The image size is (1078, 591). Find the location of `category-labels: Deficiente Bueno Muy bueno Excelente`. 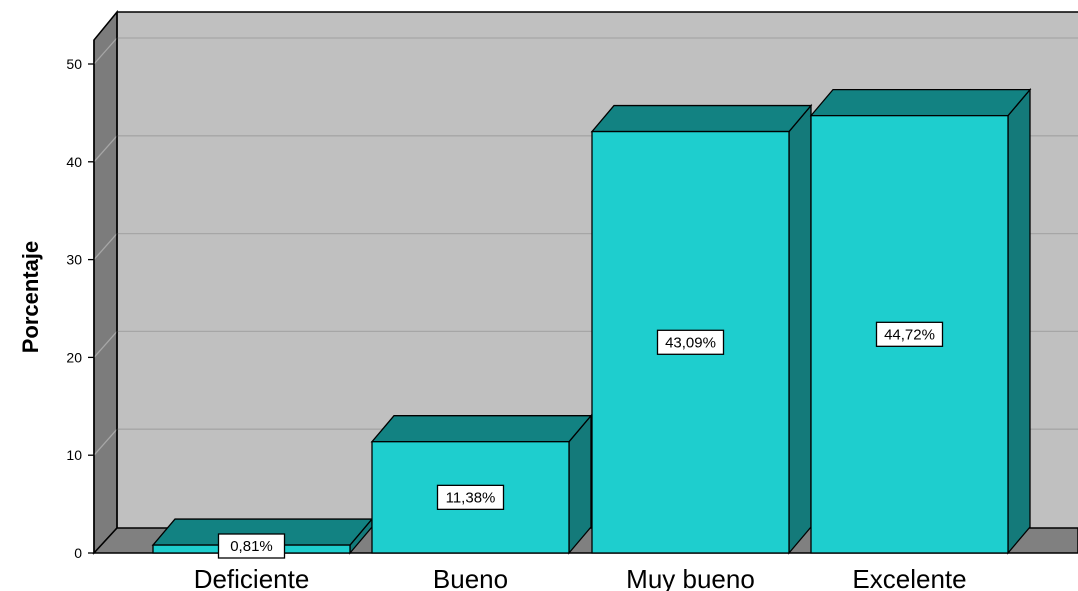

category-labels: Deficiente Bueno Muy bueno Excelente is located at coordinates (580, 577).